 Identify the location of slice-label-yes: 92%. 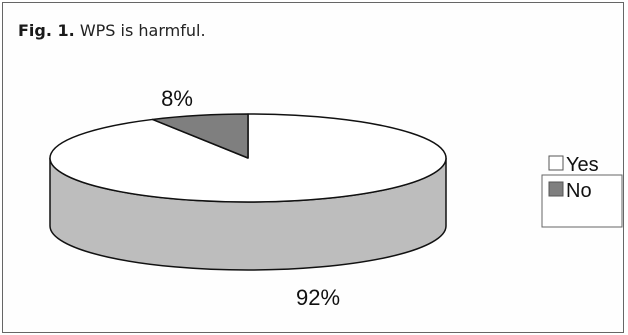
(318, 297).